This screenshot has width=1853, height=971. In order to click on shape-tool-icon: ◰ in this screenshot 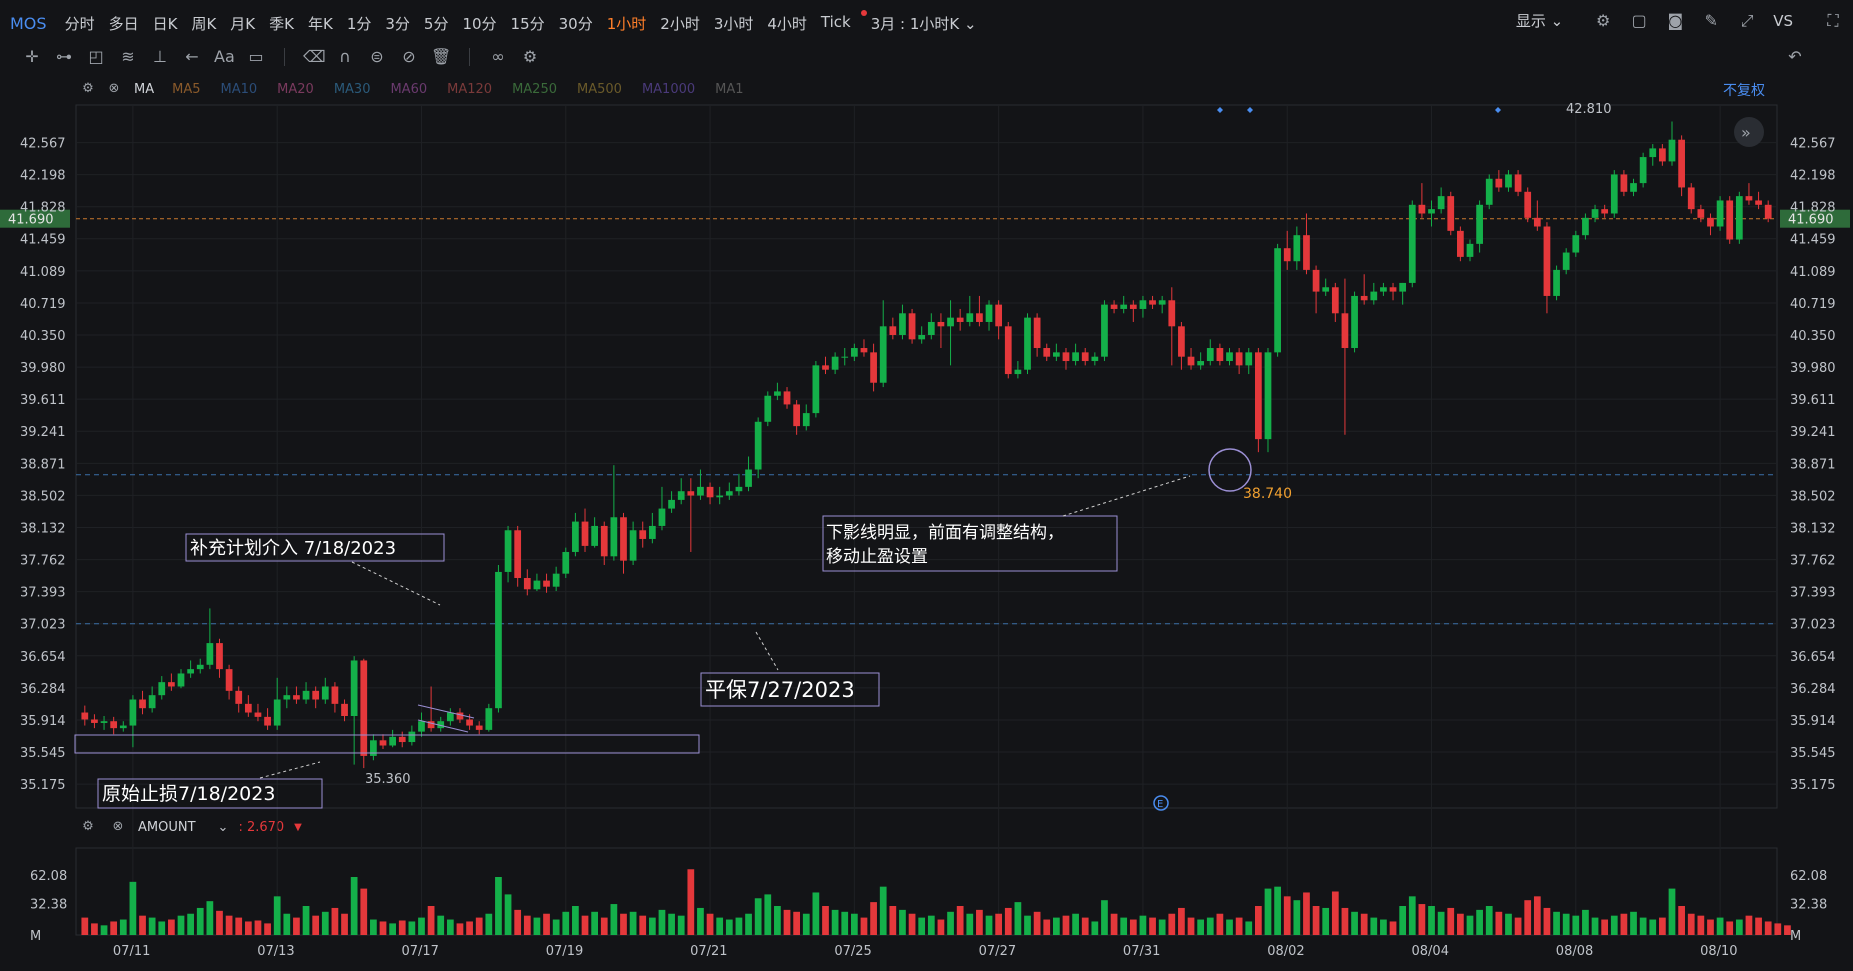, I will do `click(96, 56)`.